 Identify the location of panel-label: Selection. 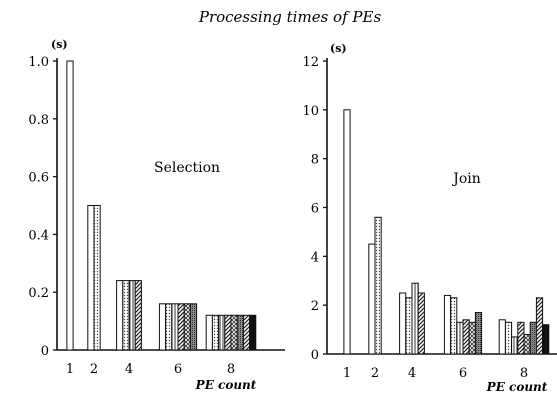
(187, 168).